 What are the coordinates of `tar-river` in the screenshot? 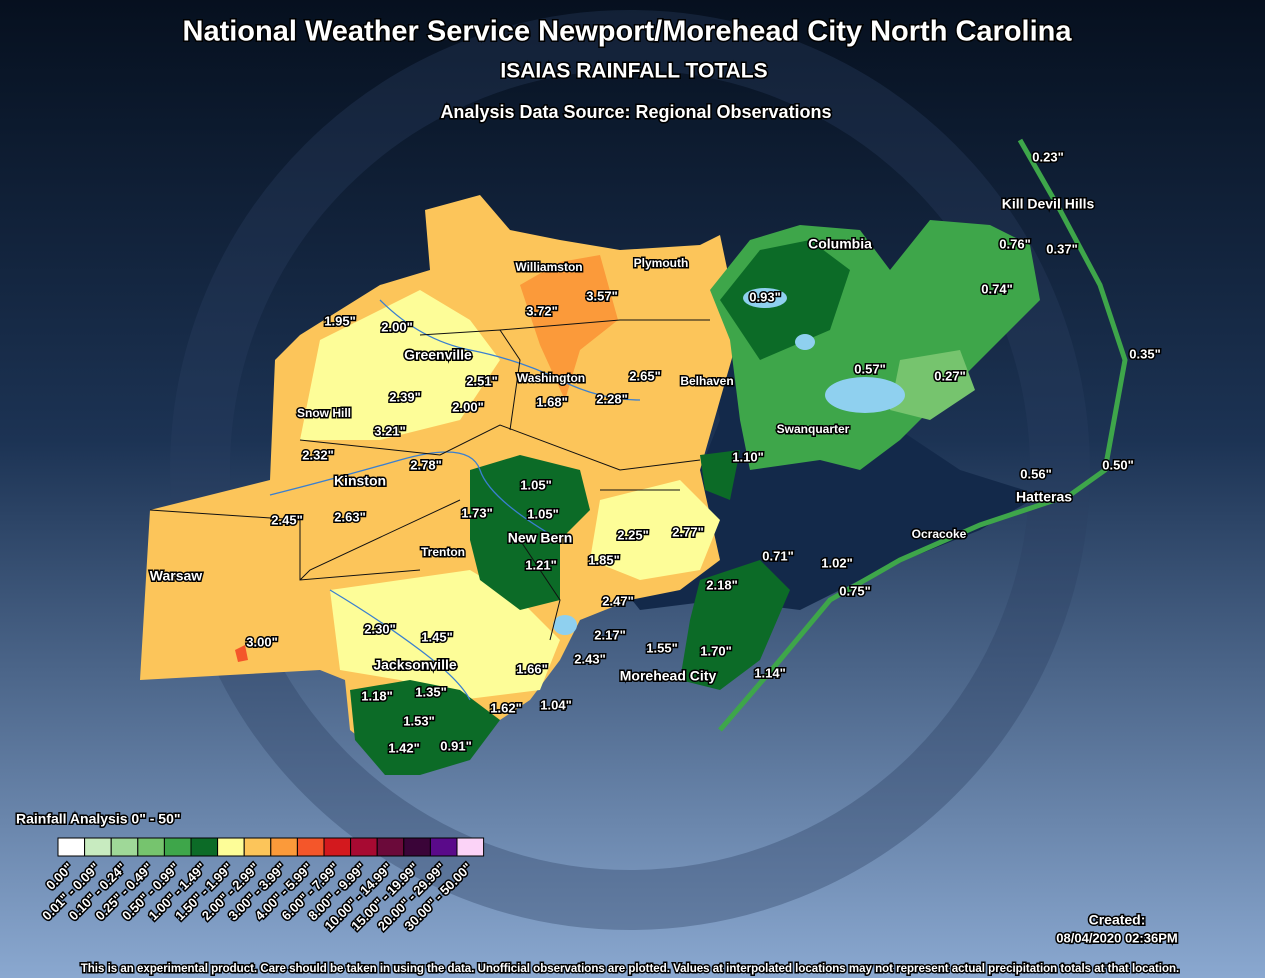 It's located at (510, 350).